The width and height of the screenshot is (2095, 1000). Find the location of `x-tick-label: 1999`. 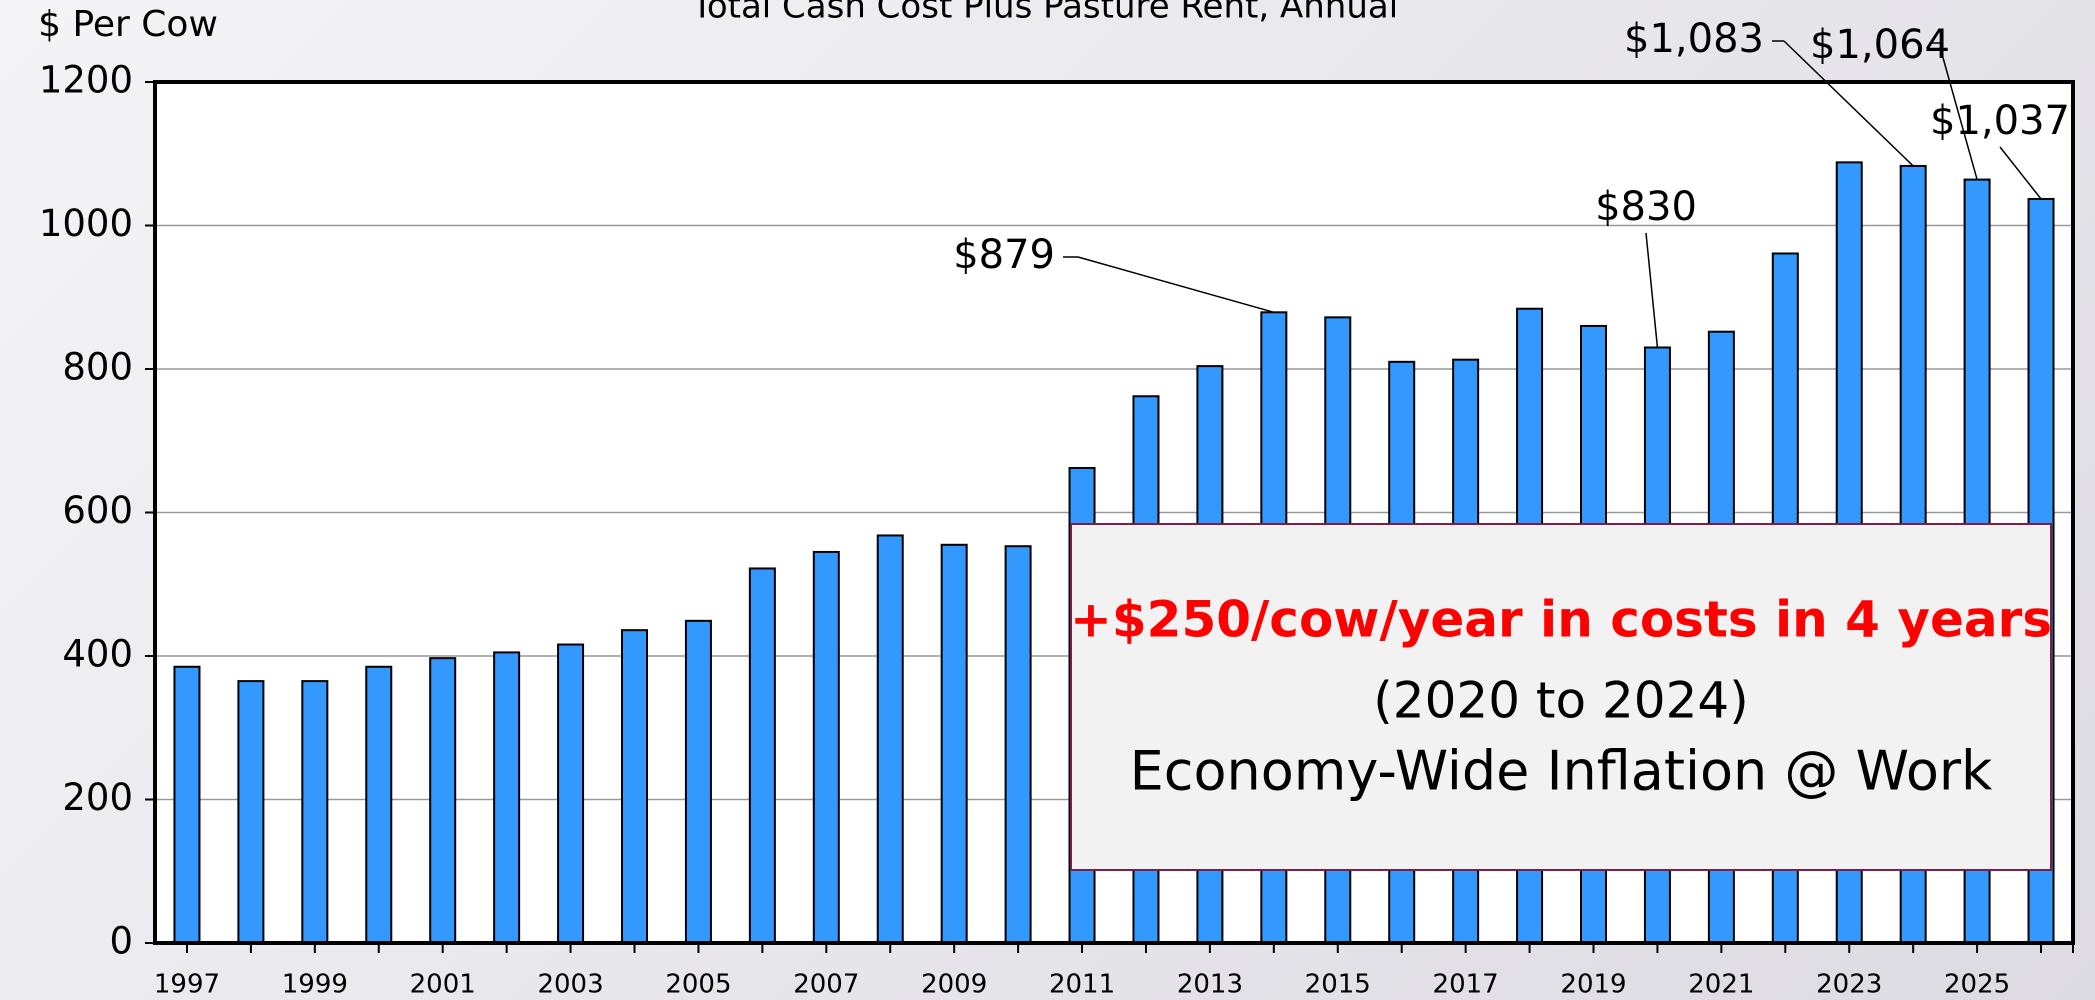

x-tick-label: 1999 is located at coordinates (315, 985).